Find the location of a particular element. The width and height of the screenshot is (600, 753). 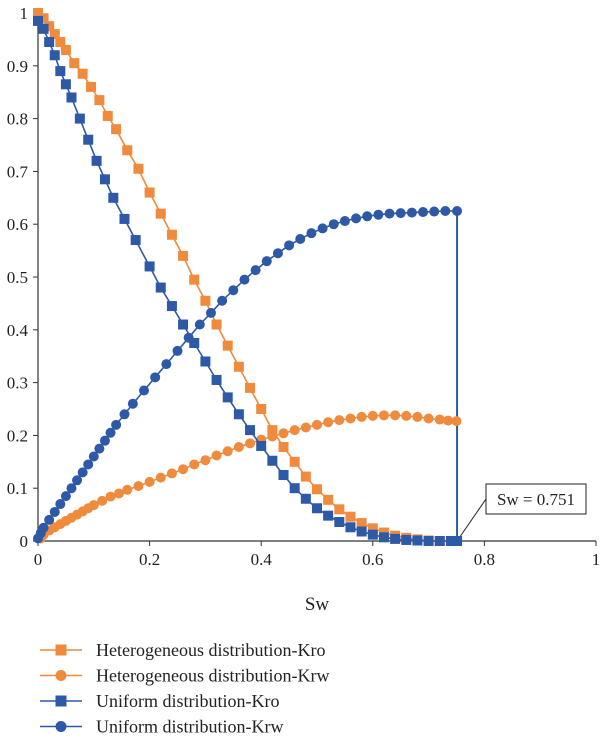

x-tick-label: 0.4 is located at coordinates (262, 559).